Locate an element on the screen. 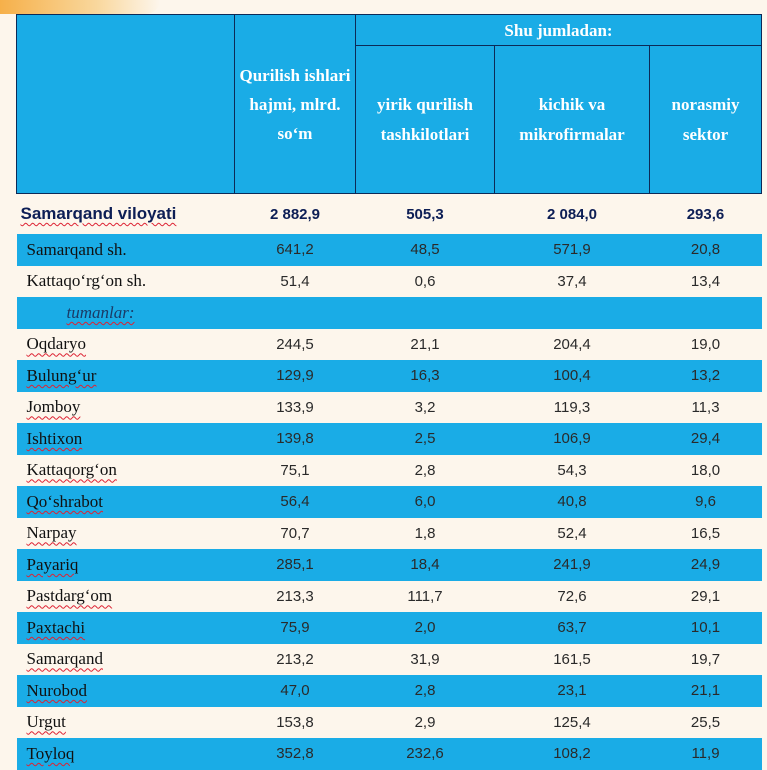 This screenshot has height=770, width=767. district-name: Oqdaryo is located at coordinates (125, 344).